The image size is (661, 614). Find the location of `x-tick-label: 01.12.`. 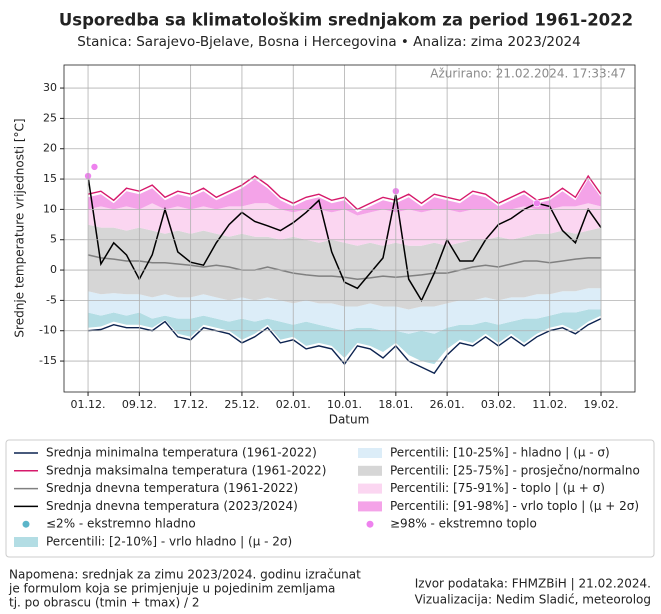

x-tick-label: 01.12. is located at coordinates (88, 404).